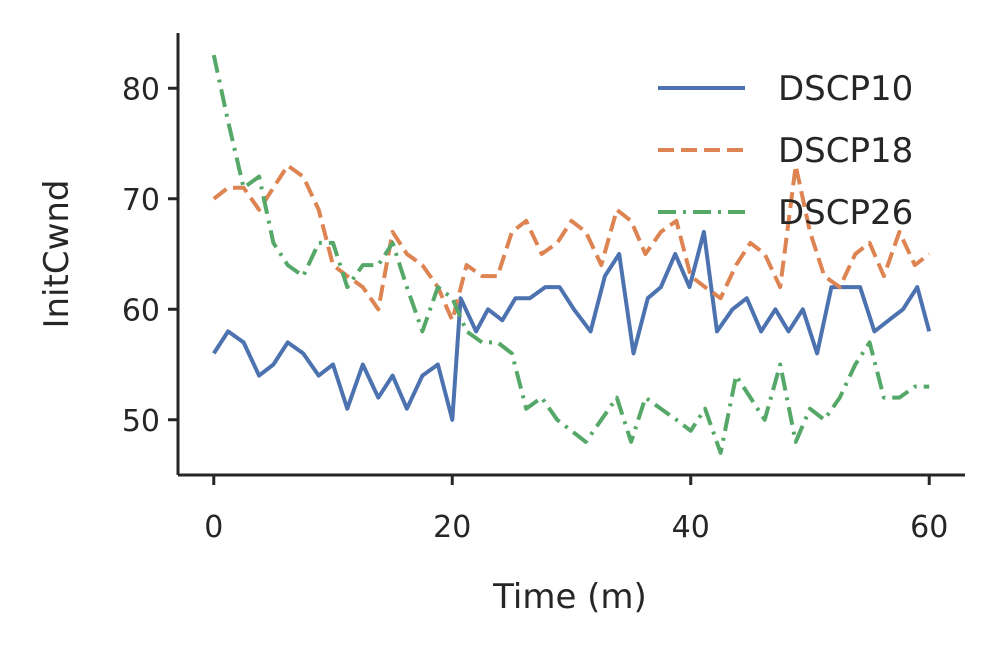 Image resolution: width=997 pixels, height=654 pixels. What do you see at coordinates (845, 151) in the screenshot?
I see `legend-label-dscp18: DSCP18` at bounding box center [845, 151].